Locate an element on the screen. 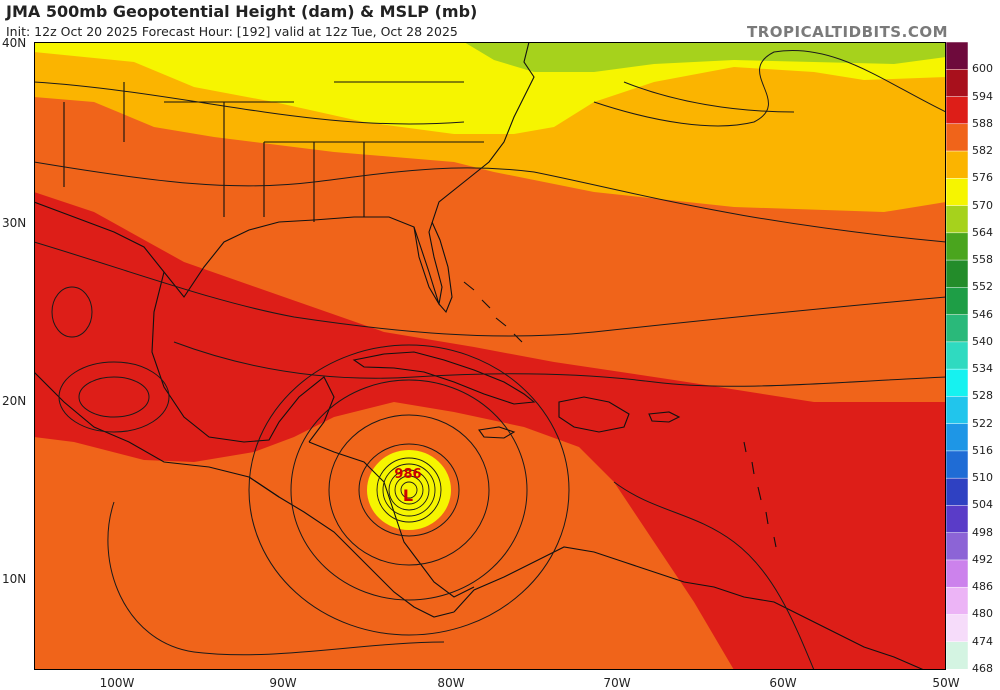 Image resolution: width=1000 pixels, height=690 pixels. low-isobar-rings is located at coordinates (409, 490).